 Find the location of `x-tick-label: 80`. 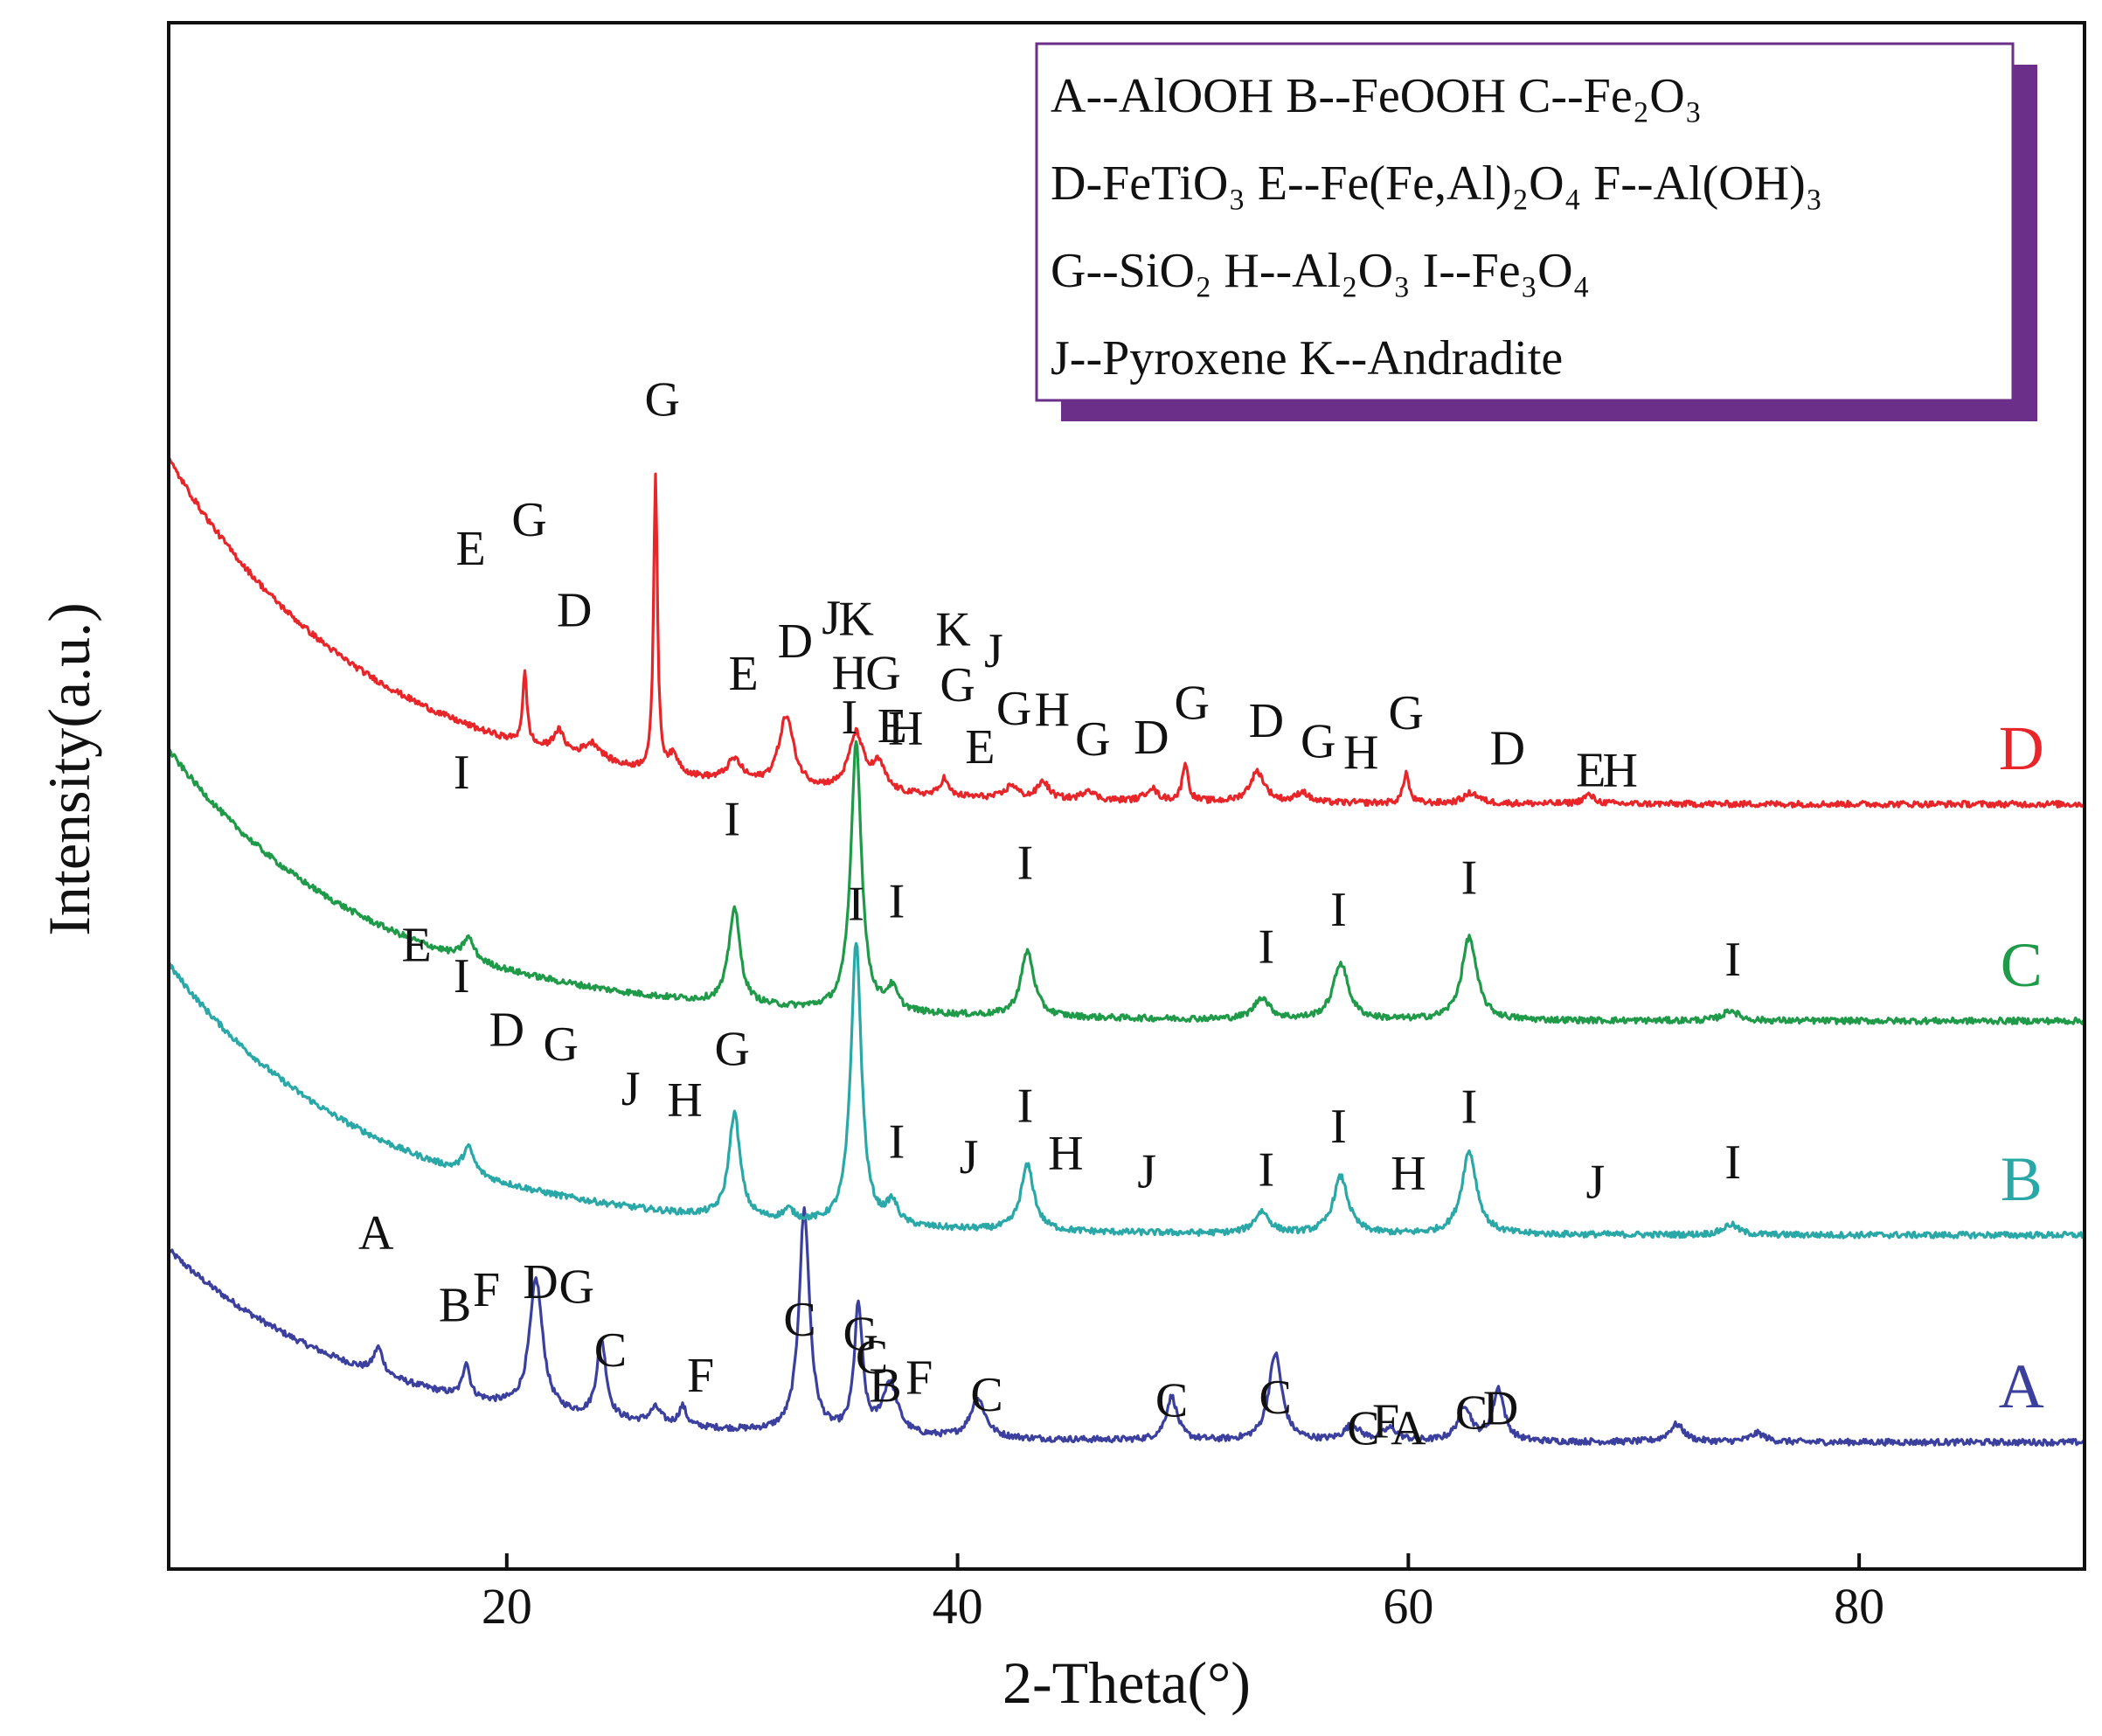

x-tick-label: 80 is located at coordinates (1859, 1606).